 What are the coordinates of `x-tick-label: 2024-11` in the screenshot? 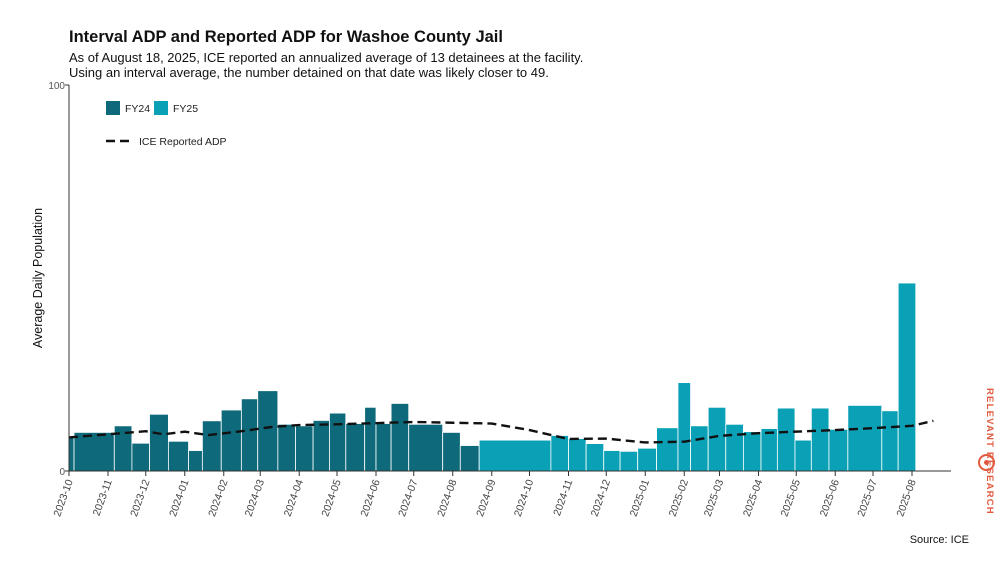 It's located at (563, 498).